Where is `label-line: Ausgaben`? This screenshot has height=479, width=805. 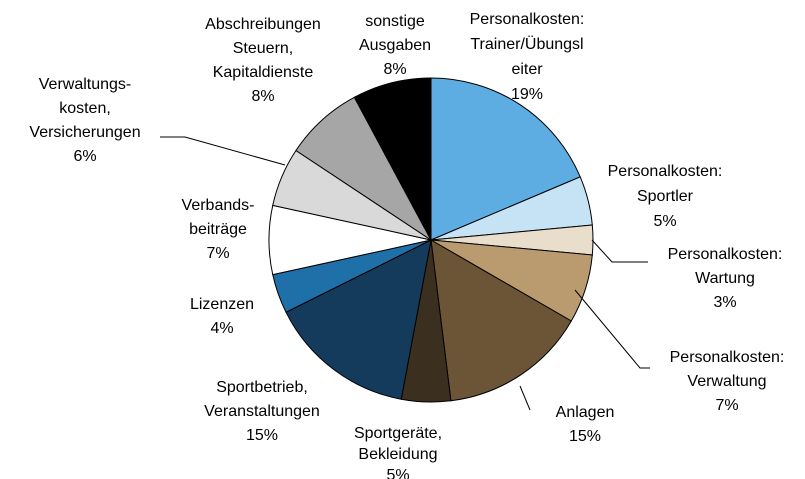 label-line: Ausgaben is located at coordinates (395, 45).